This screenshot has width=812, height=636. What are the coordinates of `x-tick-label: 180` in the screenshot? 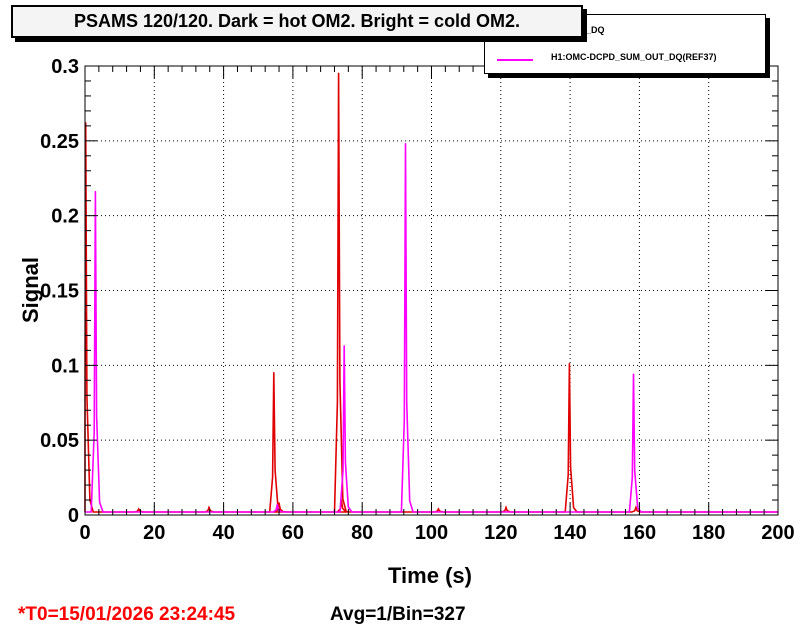 It's located at (708, 533).